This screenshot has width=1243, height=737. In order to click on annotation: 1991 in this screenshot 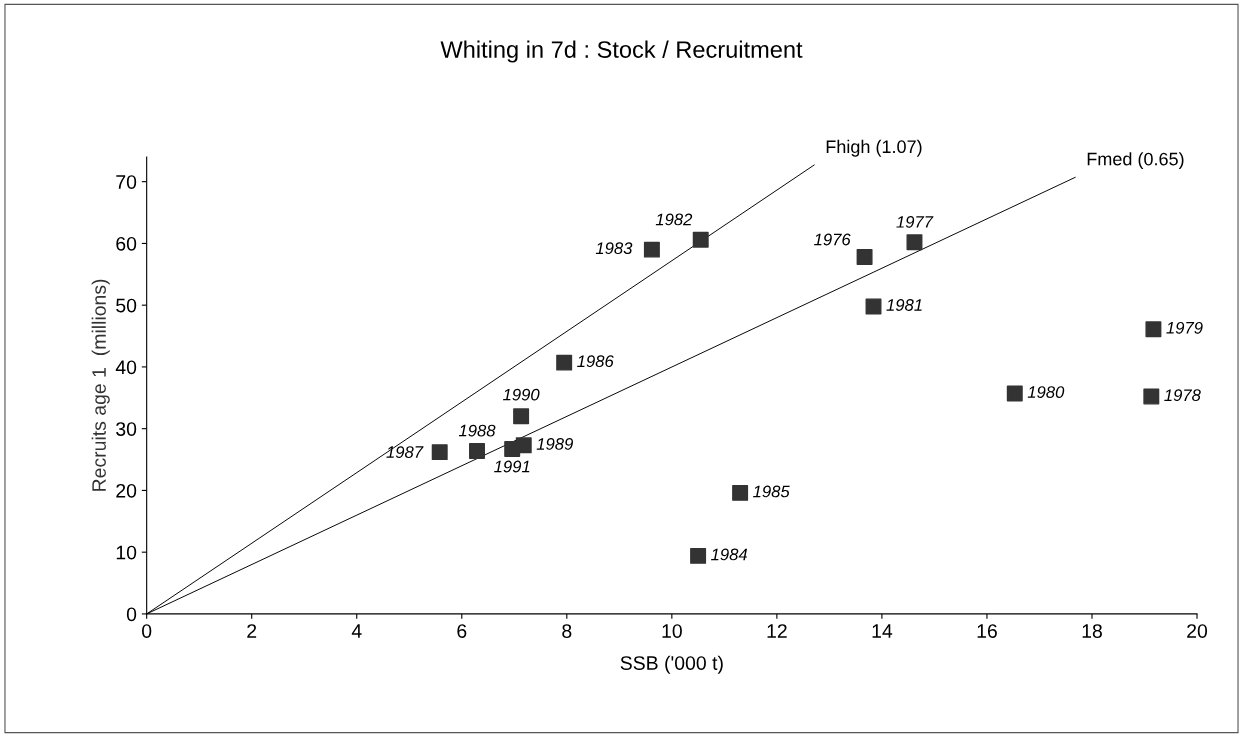, I will do `click(512, 466)`.